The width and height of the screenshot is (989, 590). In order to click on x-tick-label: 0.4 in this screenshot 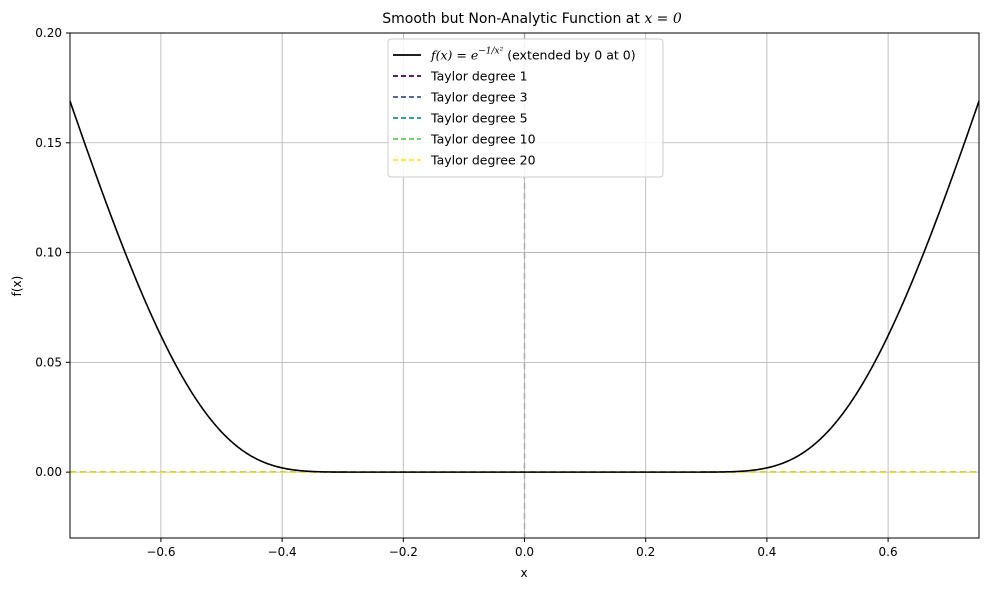, I will do `click(766, 552)`.